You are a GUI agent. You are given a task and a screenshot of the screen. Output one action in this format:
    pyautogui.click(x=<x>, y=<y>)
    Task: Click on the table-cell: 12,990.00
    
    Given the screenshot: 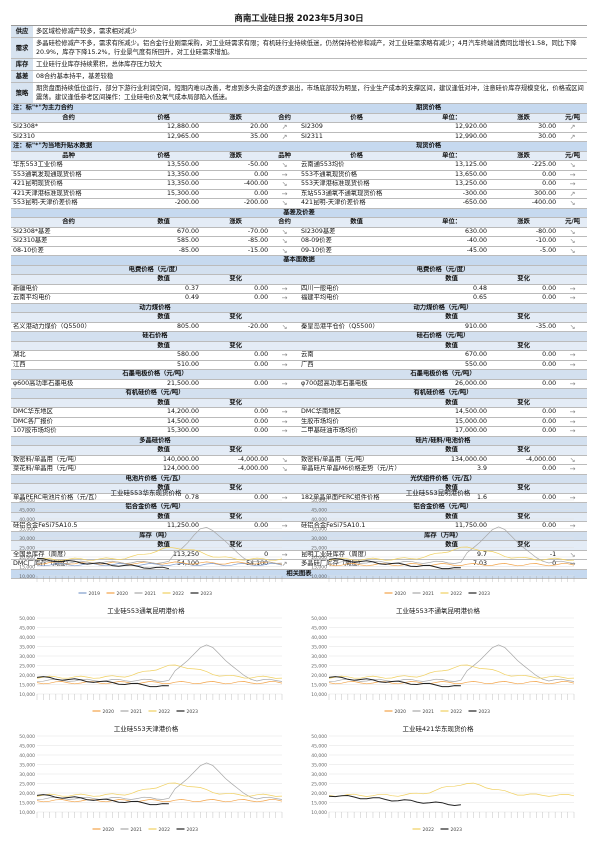 What is the action you would take?
    pyautogui.click(x=452, y=137)
    